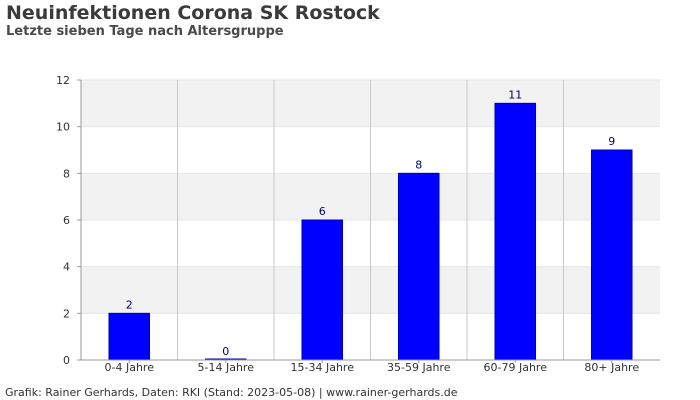  What do you see at coordinates (515, 94) in the screenshot?
I see `data-label: 11` at bounding box center [515, 94].